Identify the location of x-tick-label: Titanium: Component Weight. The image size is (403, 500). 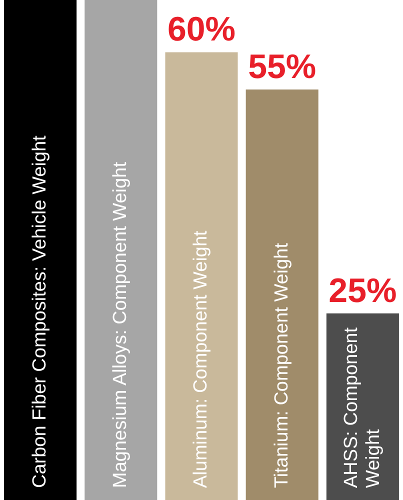
(281, 365).